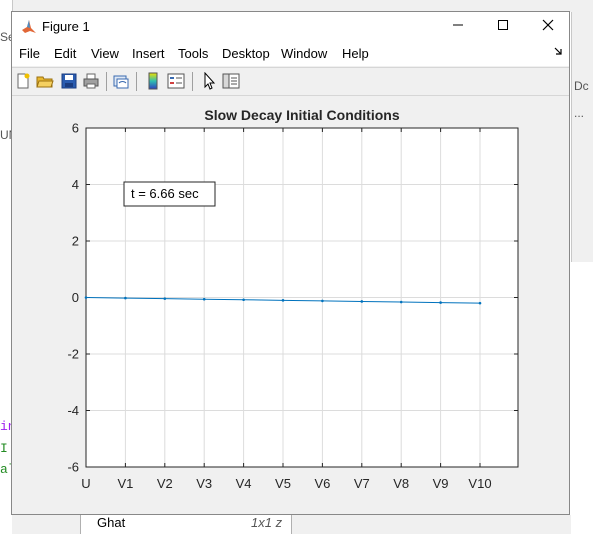 This screenshot has height=534, width=593. What do you see at coordinates (209, 81) in the screenshot?
I see `select-arrow-icon` at bounding box center [209, 81].